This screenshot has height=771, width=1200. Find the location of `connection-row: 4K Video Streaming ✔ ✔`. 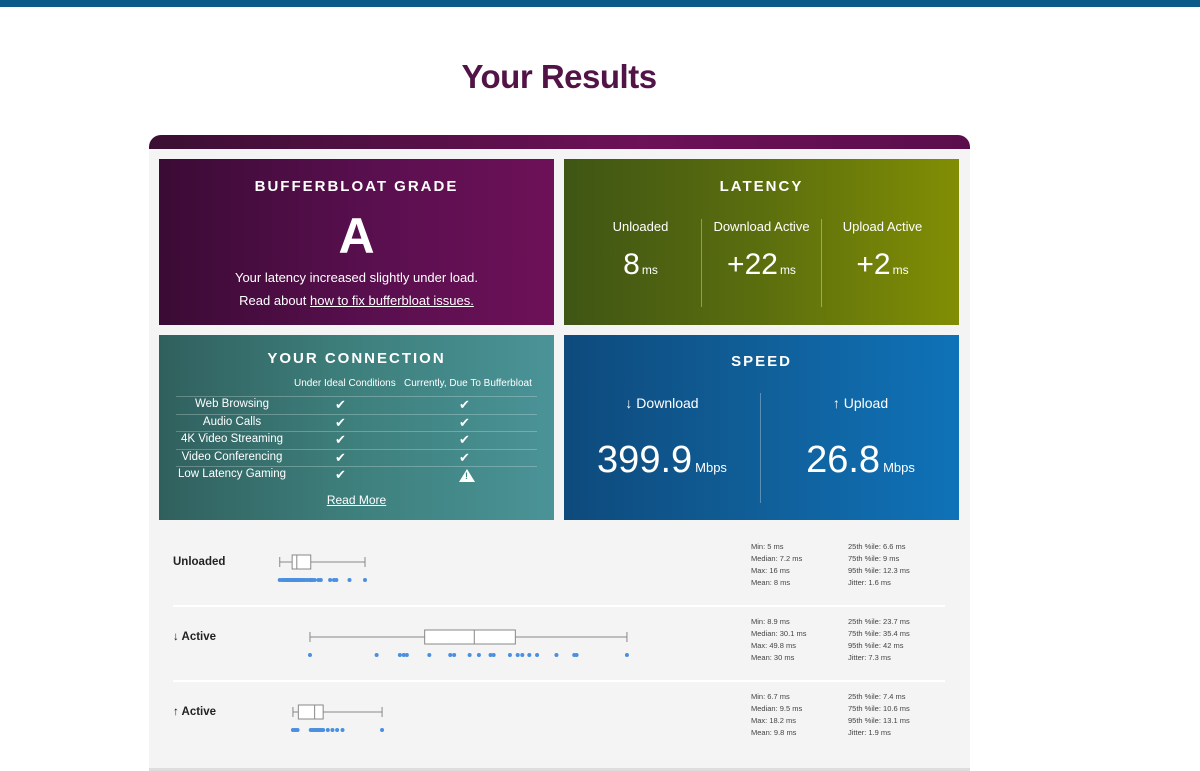

connection-row: 4K Video Streaming ✔ ✔ is located at coordinates (356, 440).